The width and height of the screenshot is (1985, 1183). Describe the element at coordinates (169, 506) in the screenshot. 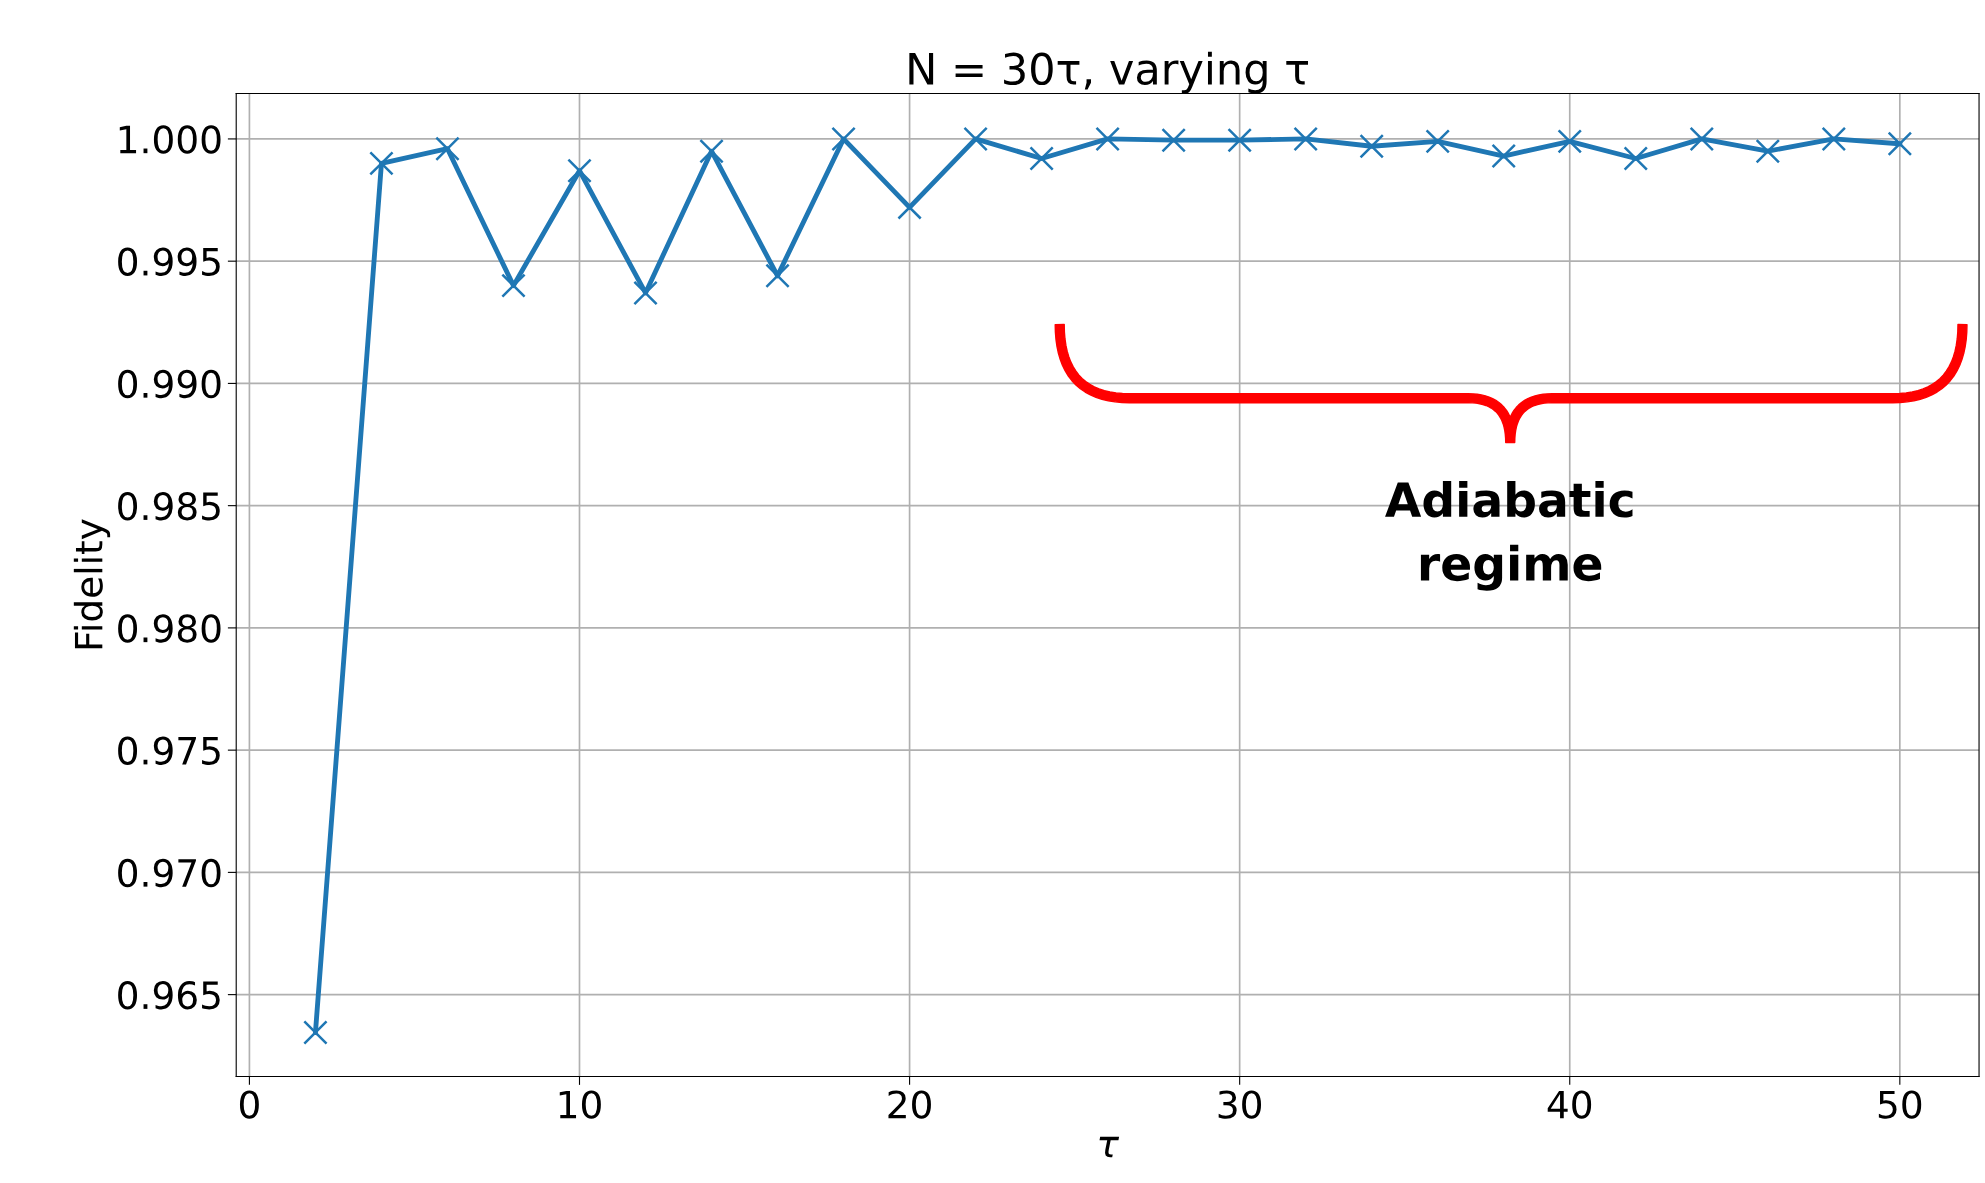

I see `y-tick-label: 0.985` at that location.